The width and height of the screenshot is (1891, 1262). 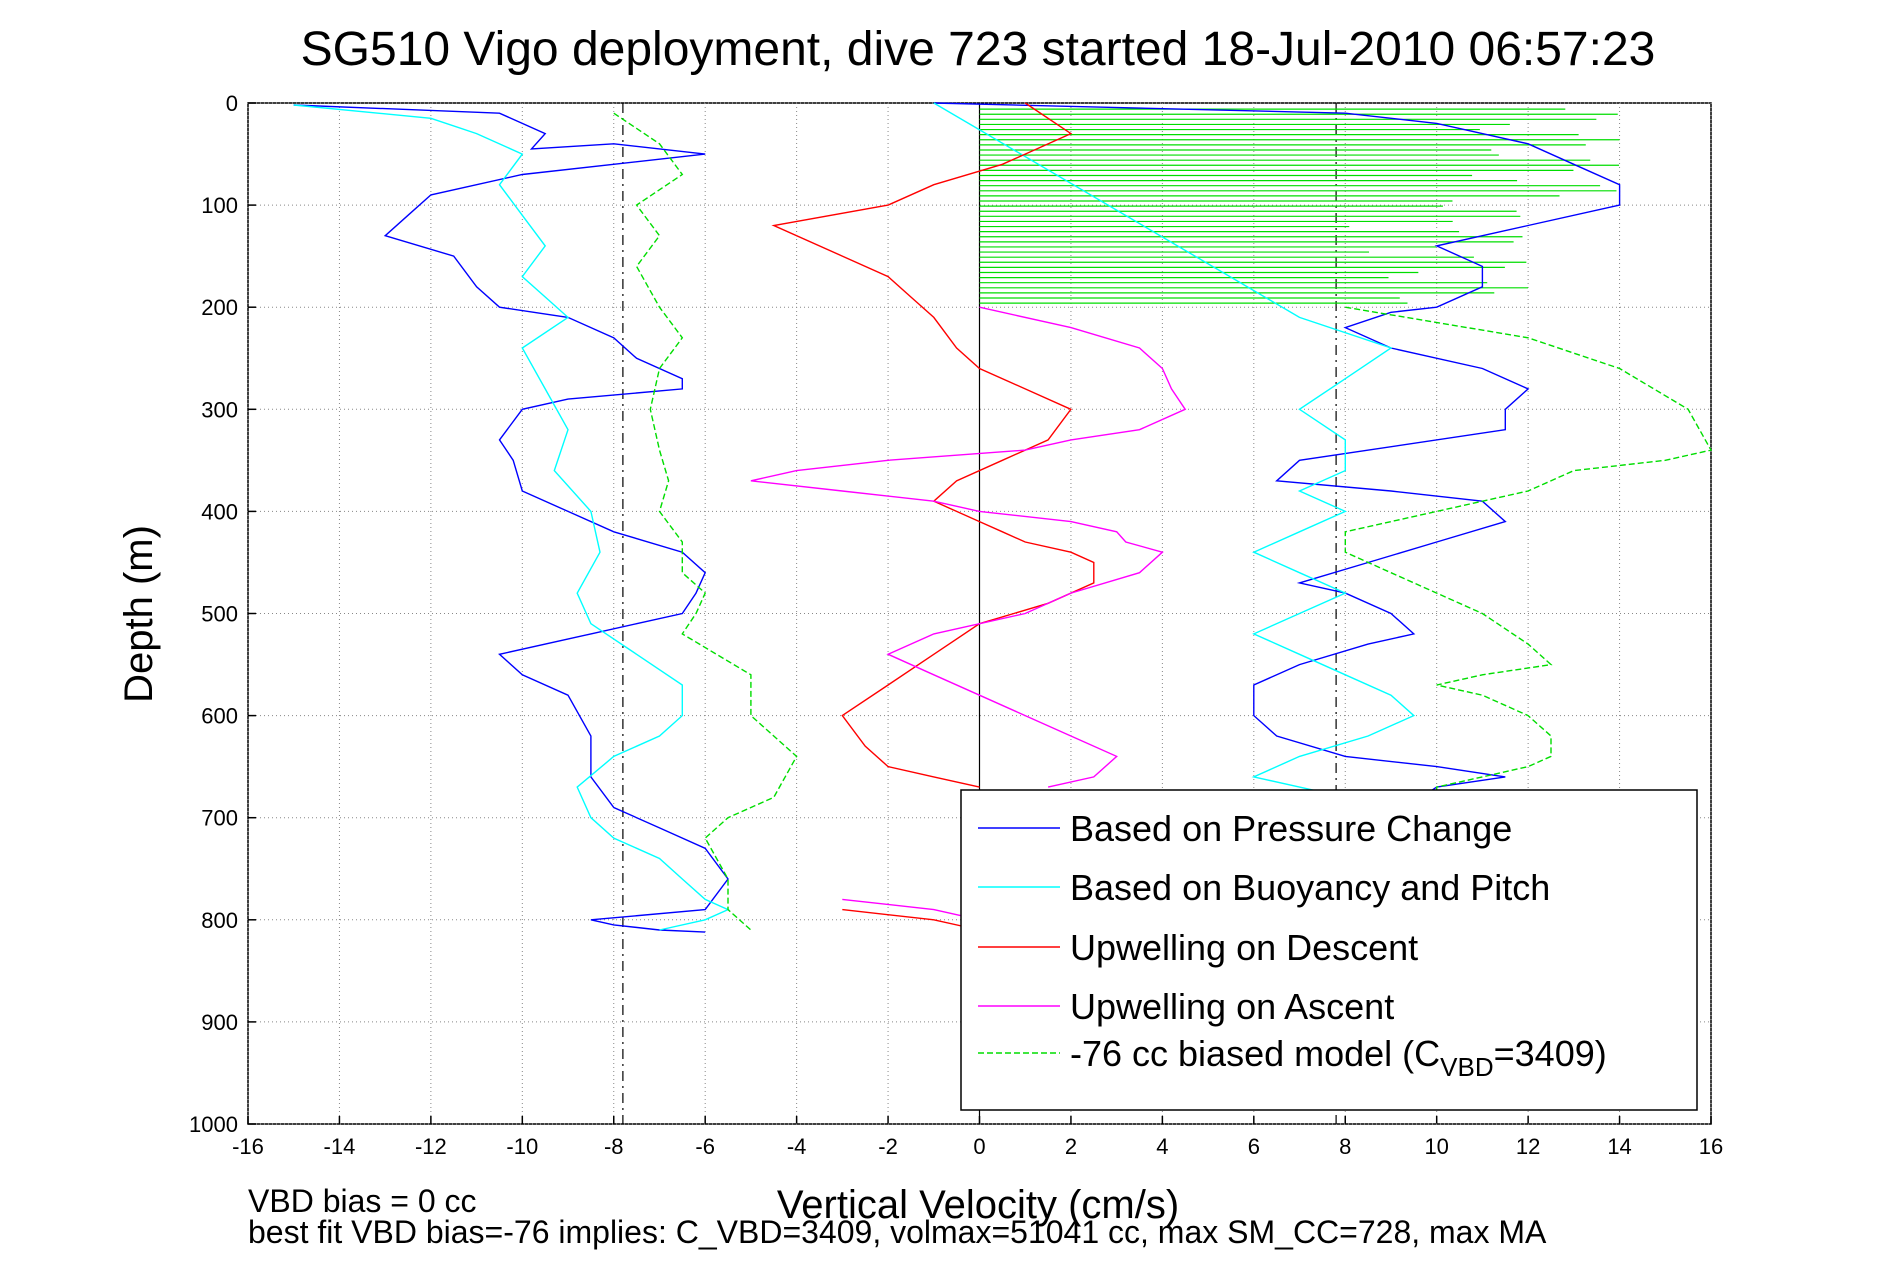 What do you see at coordinates (522, 1146) in the screenshot?
I see `x-tick-label: -10` at bounding box center [522, 1146].